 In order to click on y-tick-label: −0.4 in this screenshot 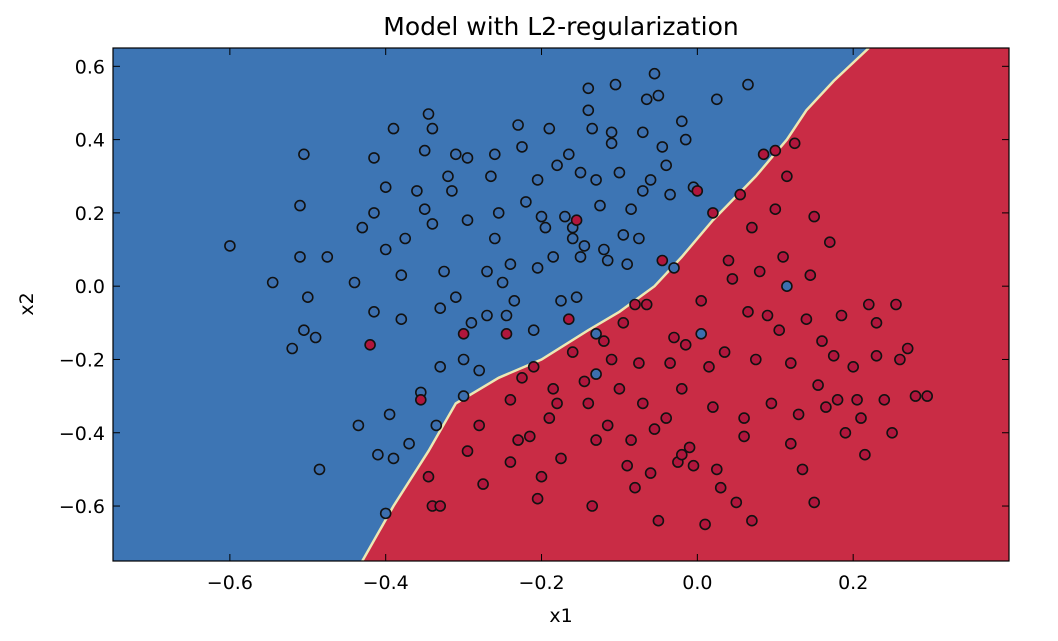, I will do `click(82, 434)`.